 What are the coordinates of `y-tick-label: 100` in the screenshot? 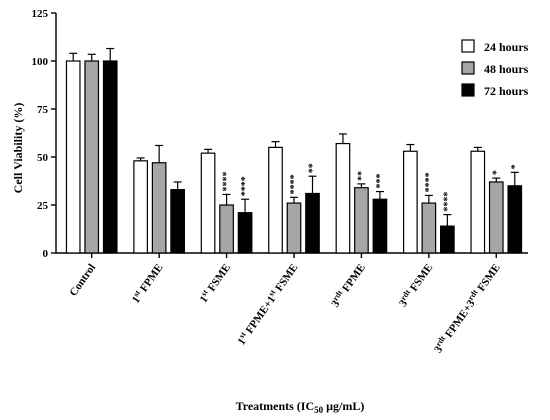 It's located at (40, 62).